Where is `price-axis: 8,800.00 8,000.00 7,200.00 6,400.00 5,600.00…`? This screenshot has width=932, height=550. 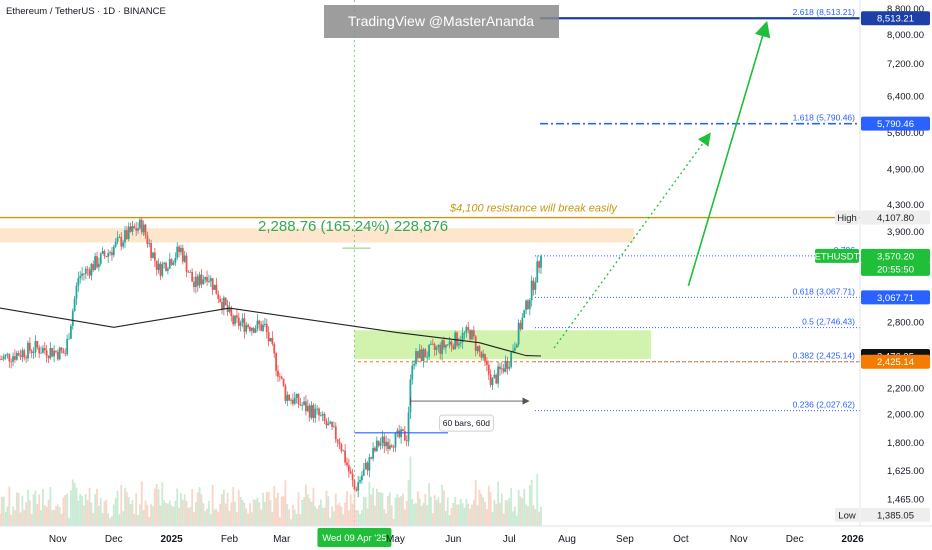 price-axis: 8,800.00 8,000.00 7,200.00 6,400.00 5,600.00… is located at coordinates (873, 263).